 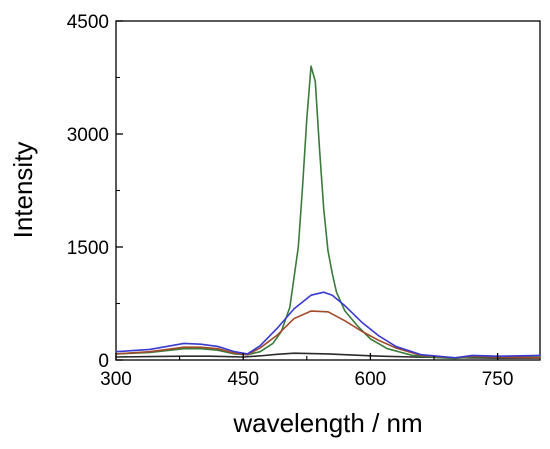 I want to click on x-tick-label: 450, so click(x=243, y=379).